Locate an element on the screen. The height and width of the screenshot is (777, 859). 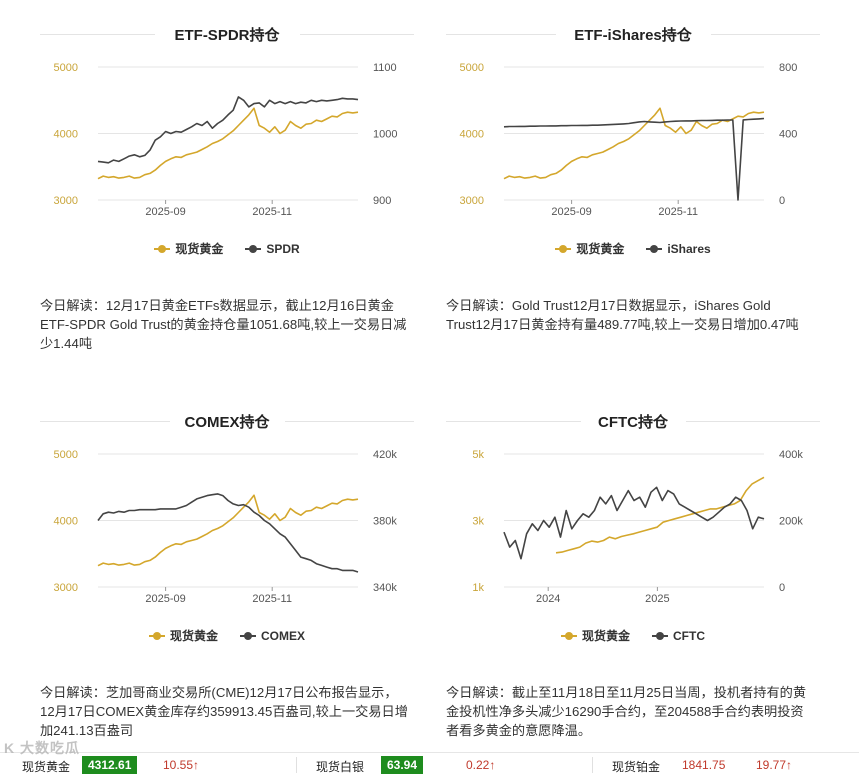
chart-title: CFTC持仓 is located at coordinates (633, 422).